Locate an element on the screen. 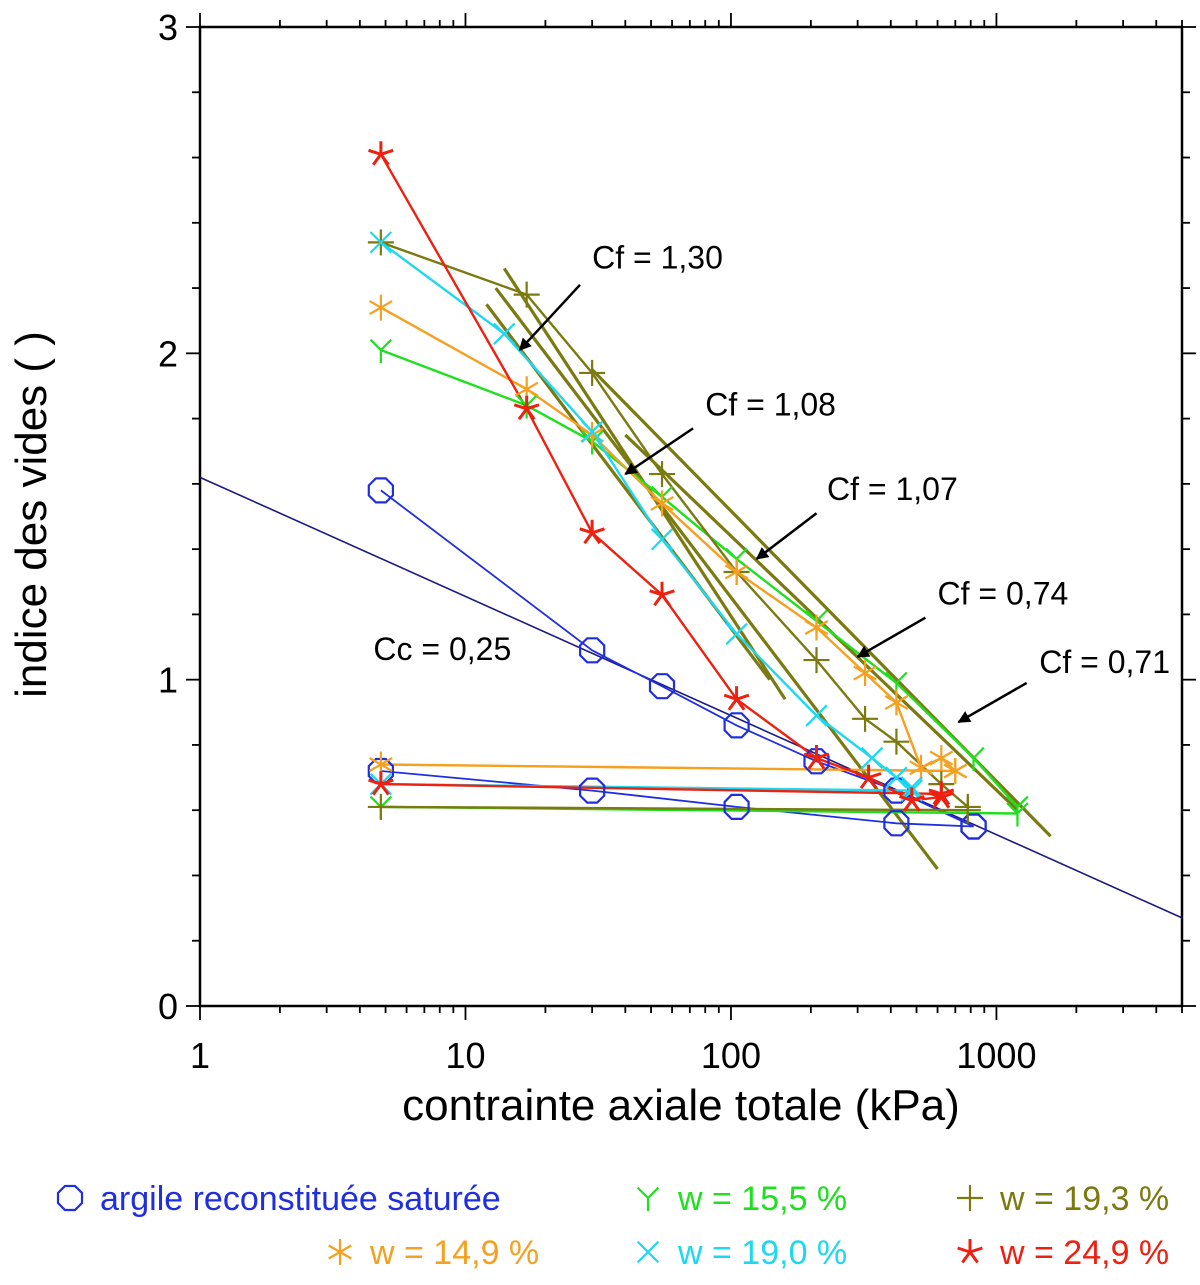 The height and width of the screenshot is (1285, 1200). legend-item: w = 15,5 % is located at coordinates (741, 1199).